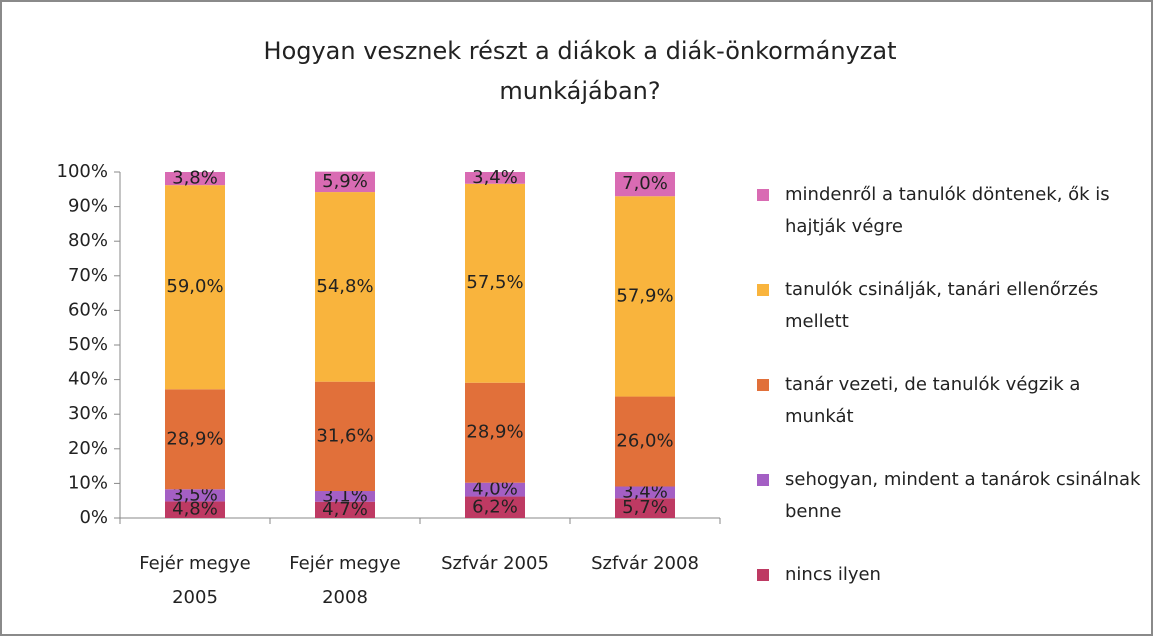  I want to click on value-label: 31,6%, so click(344, 435).